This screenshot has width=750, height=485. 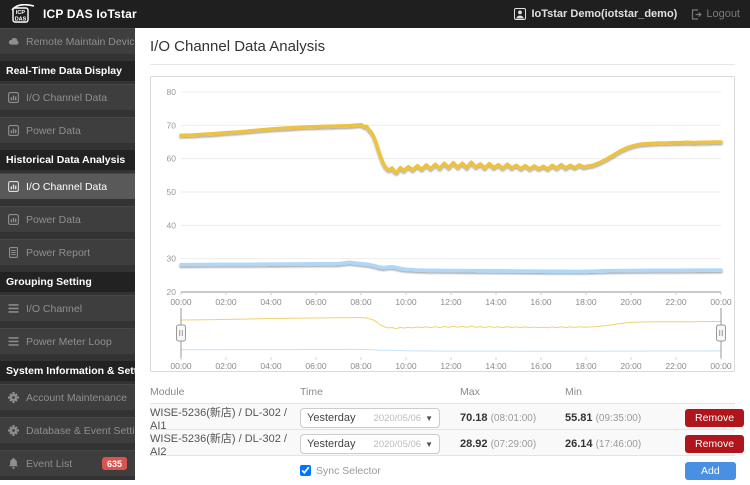 What do you see at coordinates (226, 366) in the screenshot?
I see `navigator-tick-label: 02:00` at bounding box center [226, 366].